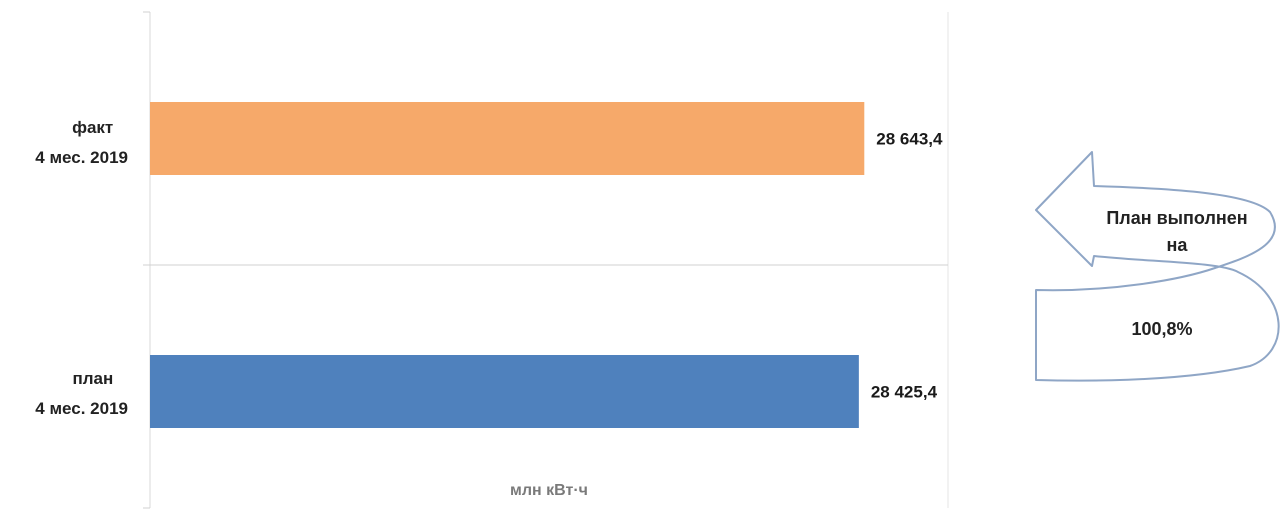 The height and width of the screenshot is (510, 1285). I want to click on value-label-fact: 28 643,4, so click(909, 139).